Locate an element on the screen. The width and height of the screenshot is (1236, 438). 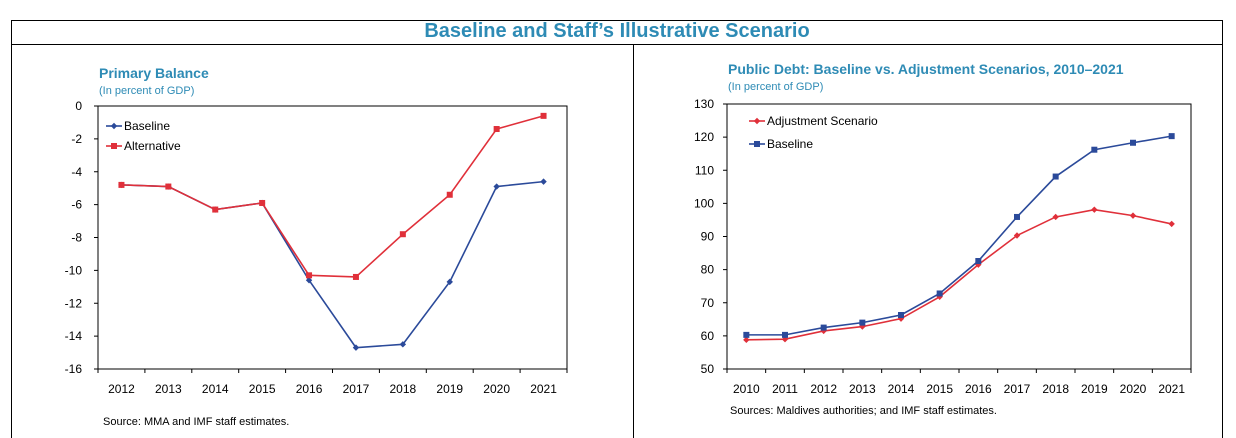
chart-0-subtitle: (In percent of GDP) is located at coordinates (146, 91).